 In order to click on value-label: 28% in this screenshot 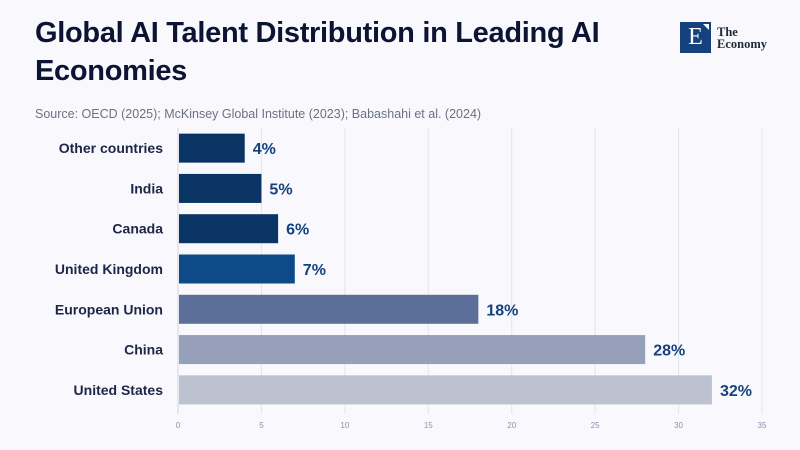, I will do `click(669, 351)`.